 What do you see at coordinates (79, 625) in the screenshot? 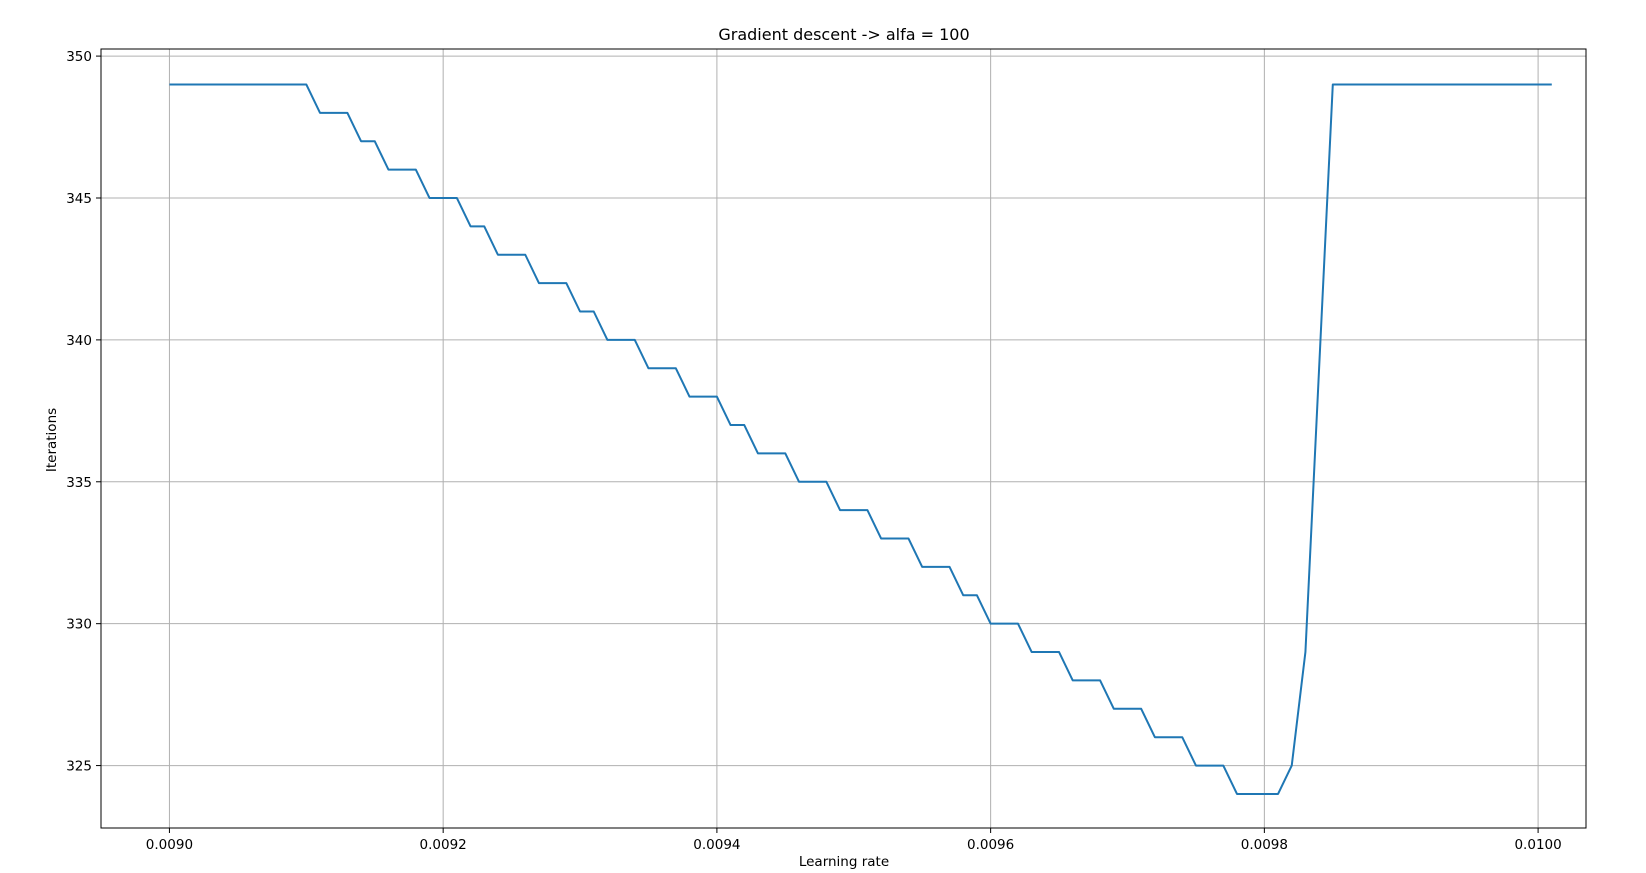
I see `y-tick-label: 330` at bounding box center [79, 625].